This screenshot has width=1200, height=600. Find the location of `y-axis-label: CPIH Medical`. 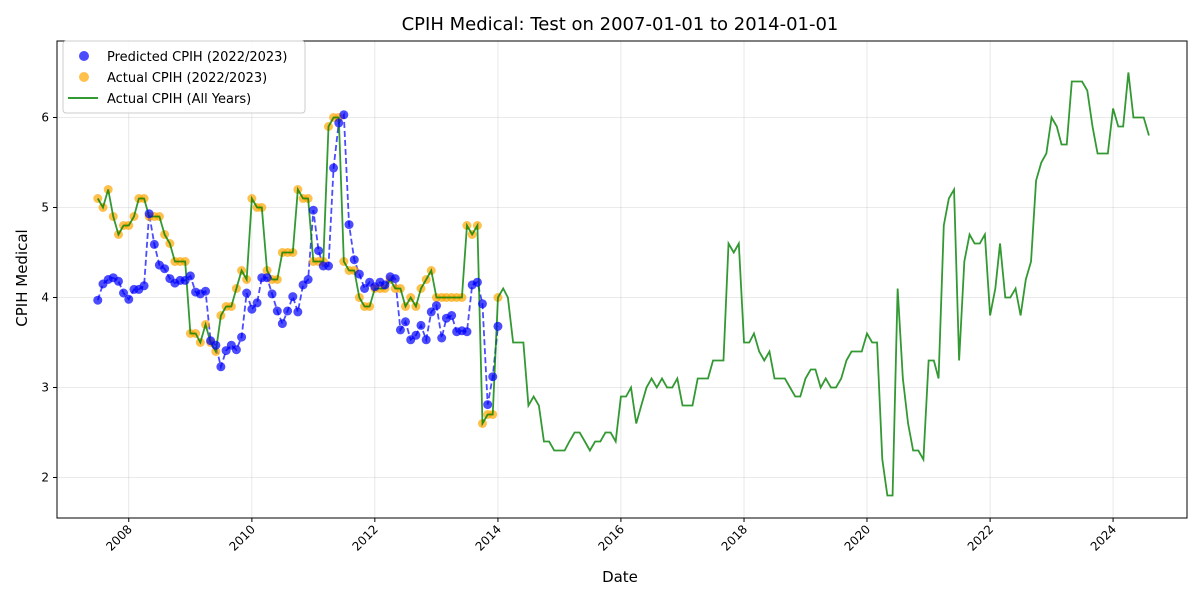

y-axis-label: CPIH Medical is located at coordinates (22, 277).